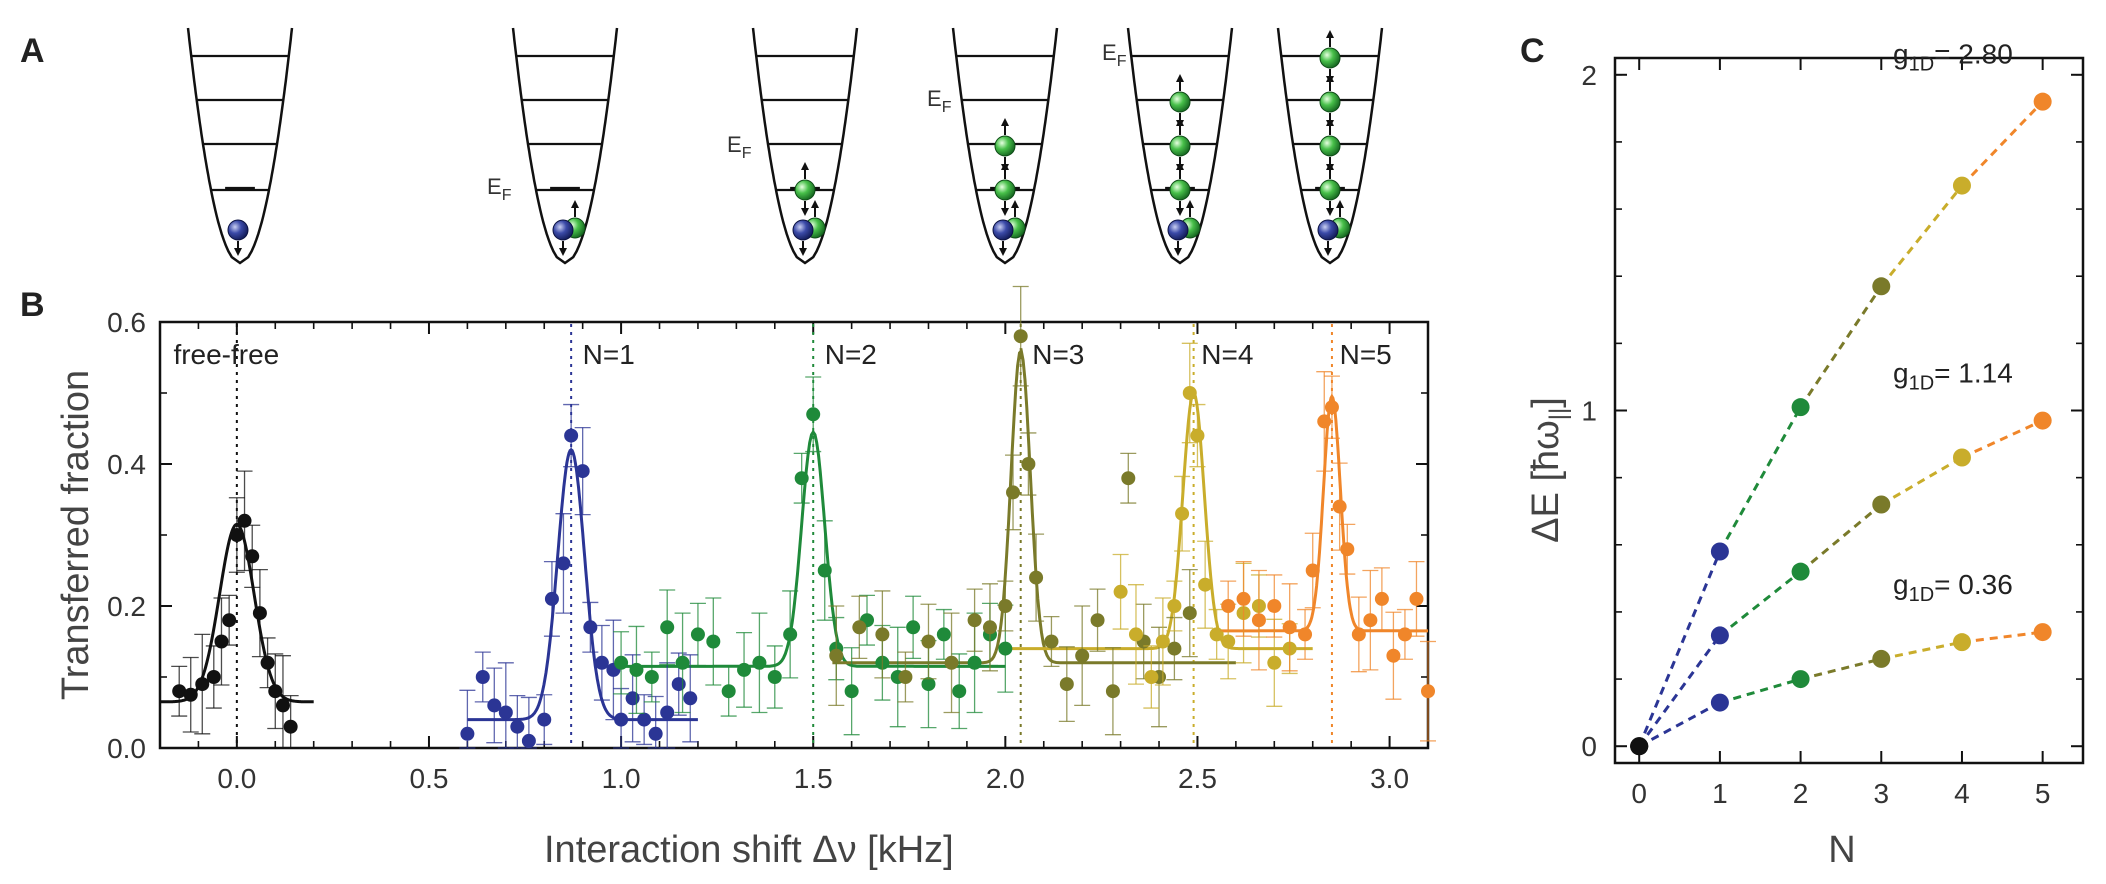  What do you see at coordinates (494, 186) in the screenshot?
I see `fermi-label-main: E` at bounding box center [494, 186].